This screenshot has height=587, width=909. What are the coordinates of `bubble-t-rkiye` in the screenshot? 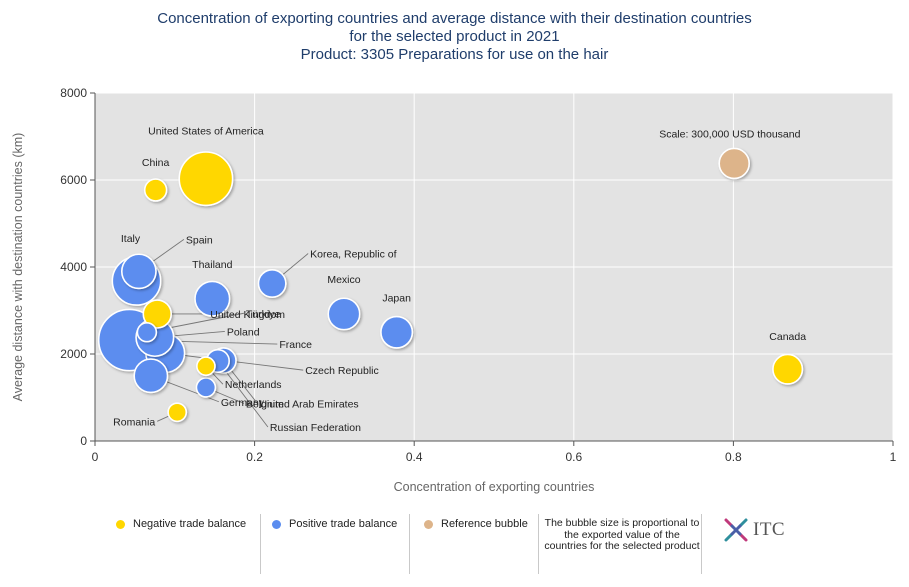 It's located at (147, 332).